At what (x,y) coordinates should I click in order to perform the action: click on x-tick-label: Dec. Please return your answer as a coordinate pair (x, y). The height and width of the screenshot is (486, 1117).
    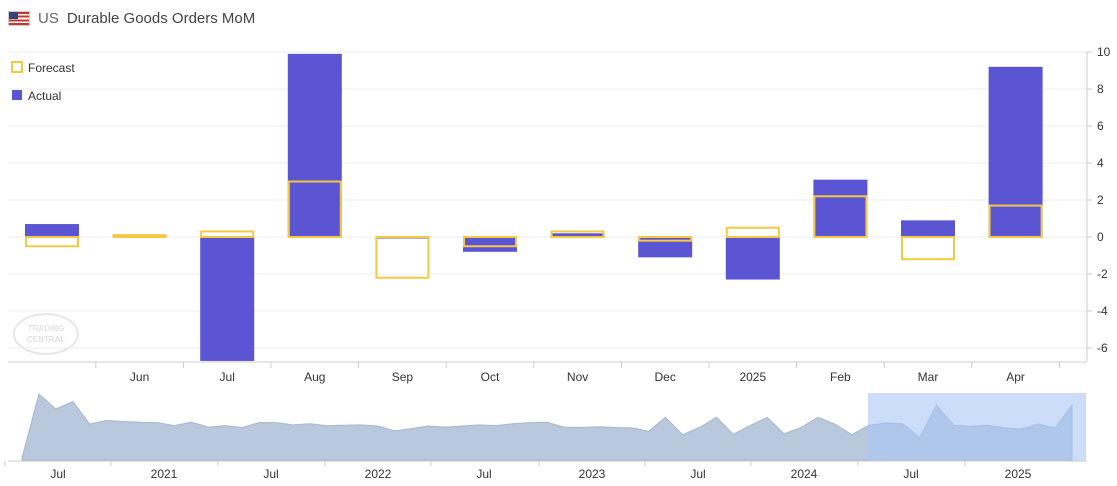
    Looking at the image, I should click on (665, 377).